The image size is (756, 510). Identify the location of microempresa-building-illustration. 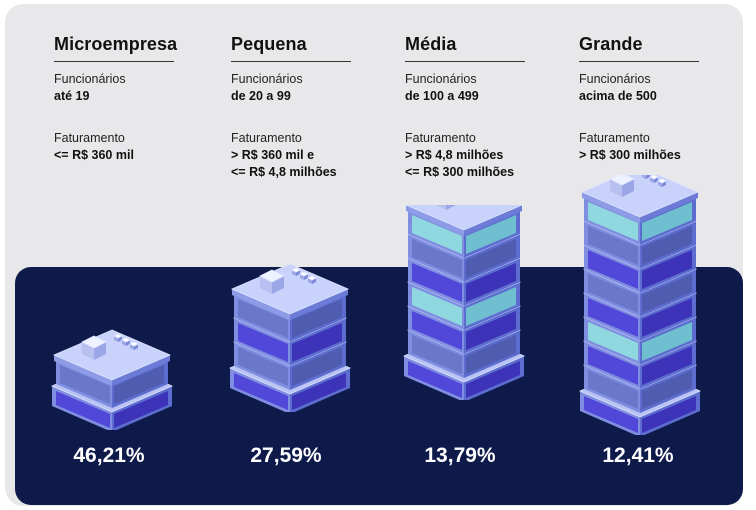
(112, 379).